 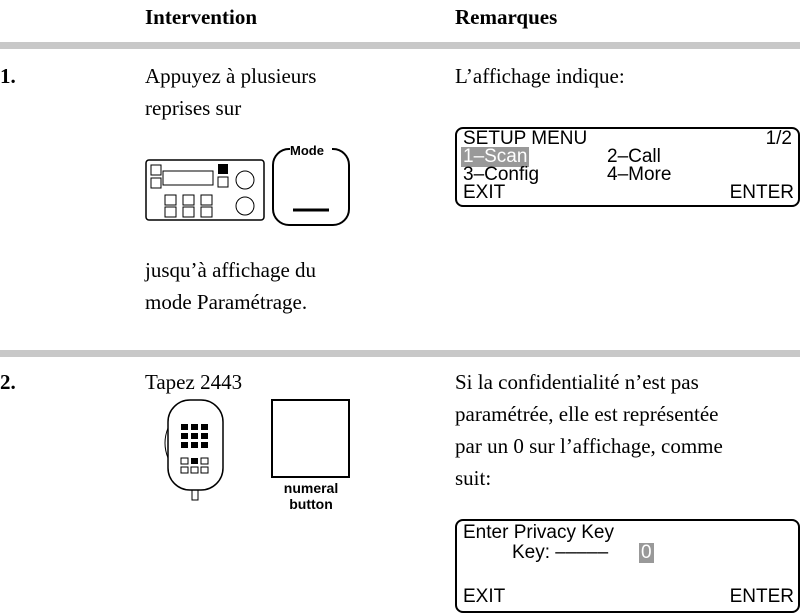 I want to click on step-number: 2., so click(x=8, y=382).